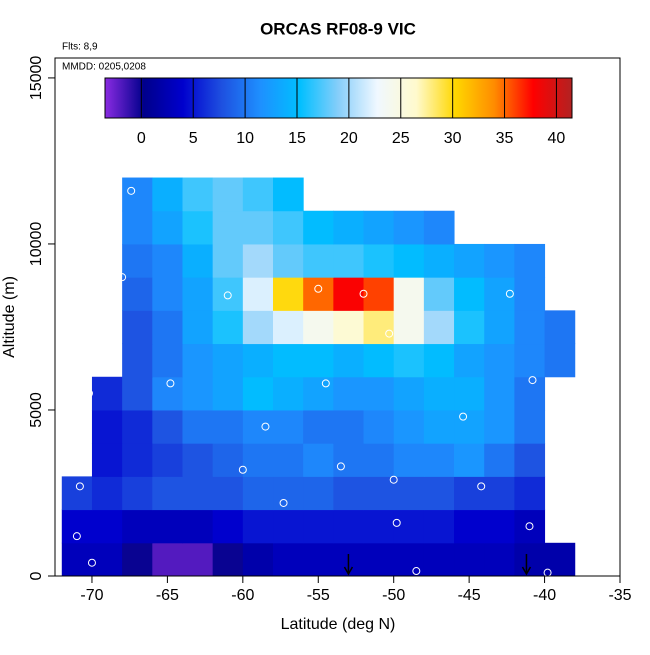 This screenshot has height=655, width=650. Describe the element at coordinates (338, 624) in the screenshot. I see `x-axis-label: Latitude (deg N)` at that location.